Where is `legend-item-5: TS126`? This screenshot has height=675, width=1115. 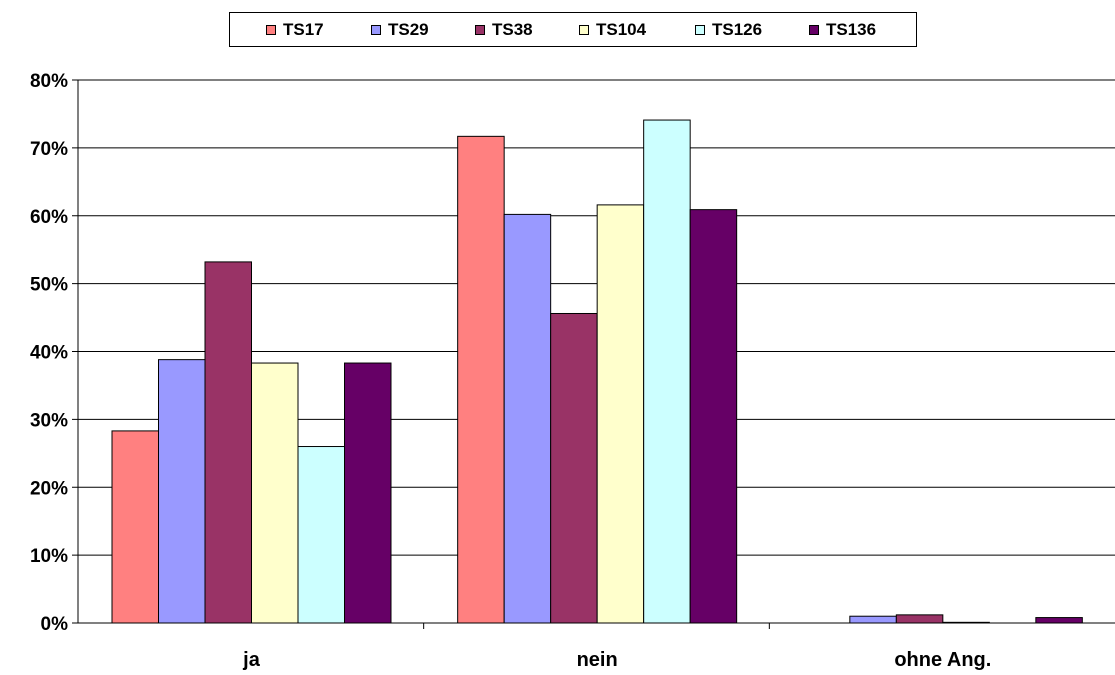
legend-item-5: TS126 is located at coordinates (728, 29).